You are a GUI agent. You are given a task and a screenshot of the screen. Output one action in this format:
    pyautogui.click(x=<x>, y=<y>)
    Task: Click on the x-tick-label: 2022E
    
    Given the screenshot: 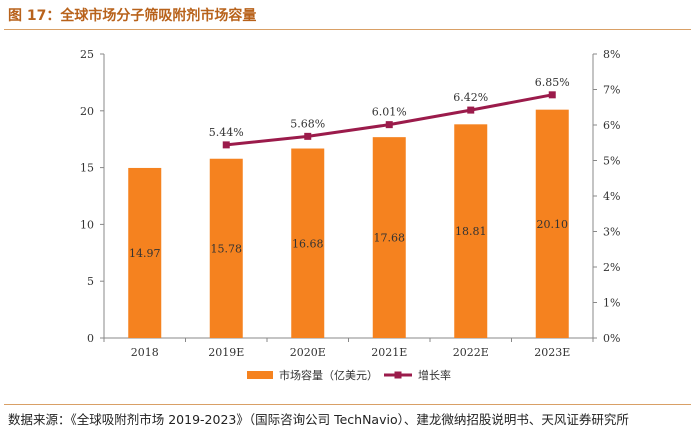 What is the action you would take?
    pyautogui.click(x=471, y=352)
    